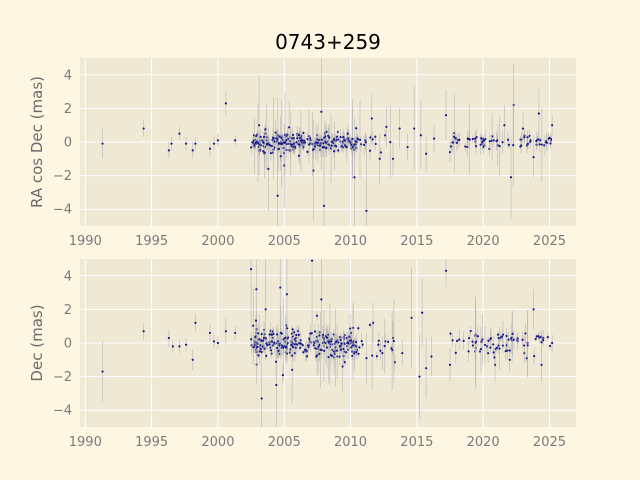 The width and height of the screenshot is (640, 480). I want to click on chart-title: 0743+259, so click(328, 42).